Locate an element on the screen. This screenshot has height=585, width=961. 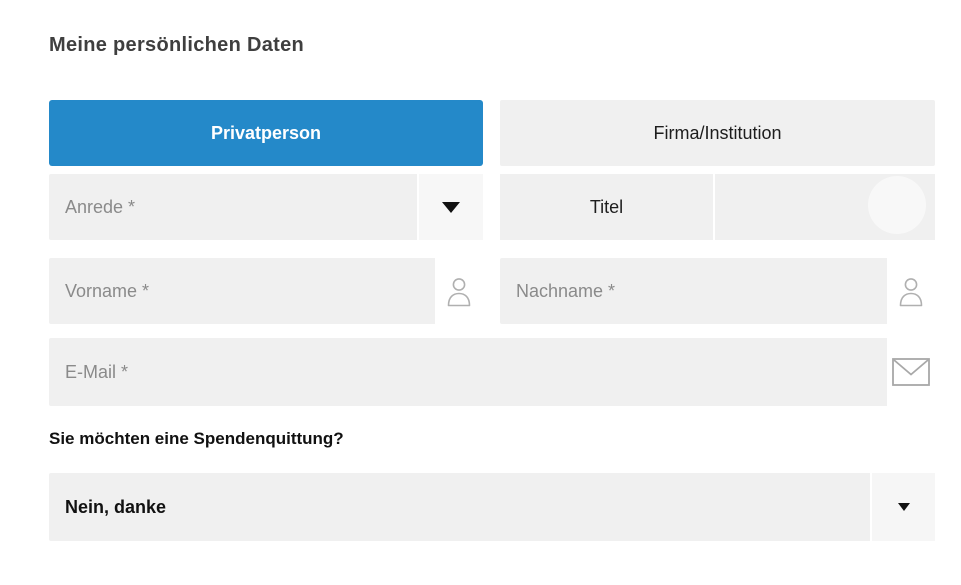
tab-privatperson-label: Privatperson is located at coordinates (266, 132).